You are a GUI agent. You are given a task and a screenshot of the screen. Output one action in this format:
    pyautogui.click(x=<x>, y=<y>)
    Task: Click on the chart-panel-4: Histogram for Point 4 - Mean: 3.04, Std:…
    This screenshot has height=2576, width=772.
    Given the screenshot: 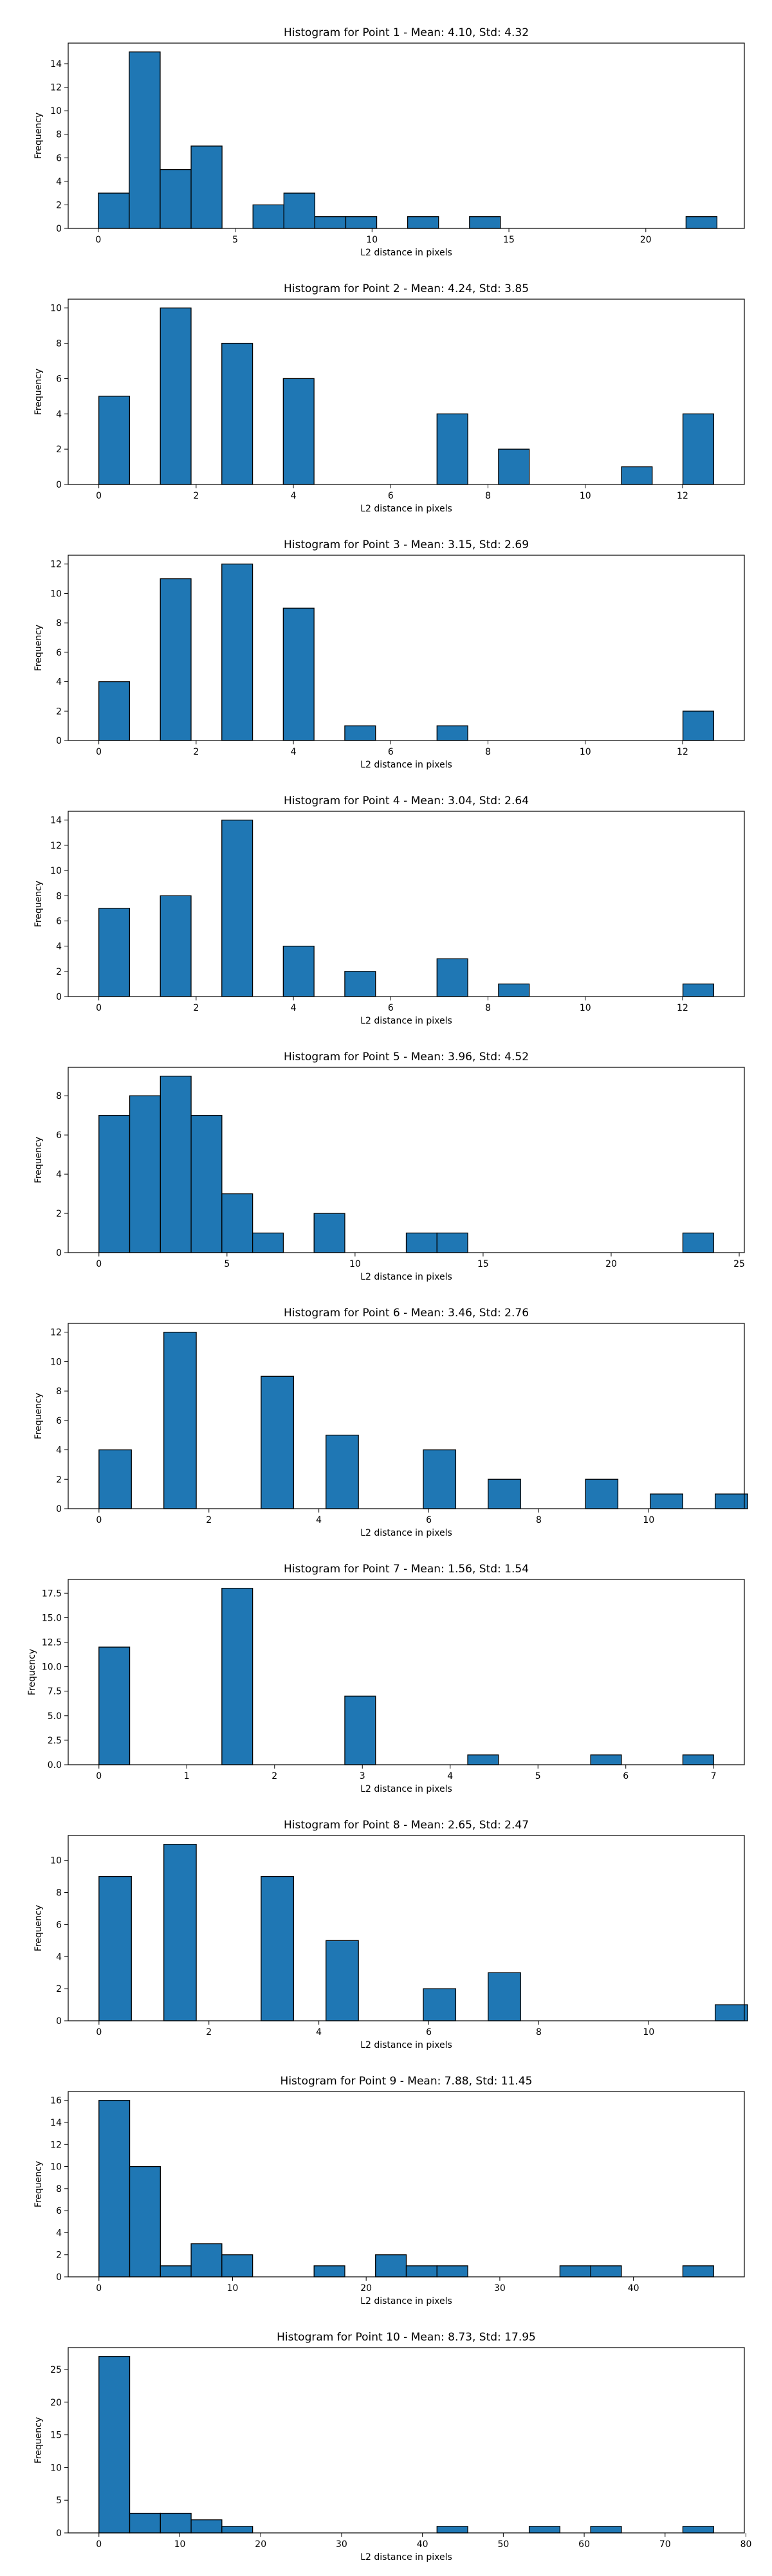 What is the action you would take?
    pyautogui.click(x=389, y=910)
    